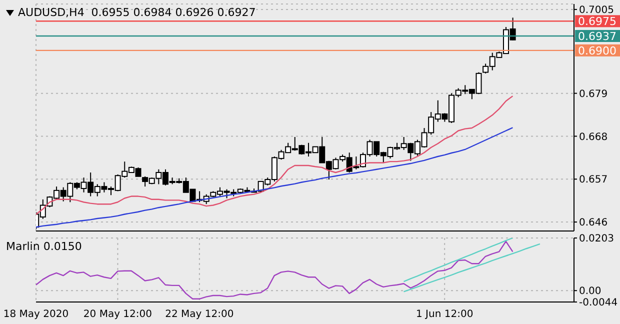 Image resolution: width=620 pixels, height=324 pixels. What do you see at coordinates (593, 223) in the screenshot?
I see `y-tick-label: 0.646` at bounding box center [593, 223].